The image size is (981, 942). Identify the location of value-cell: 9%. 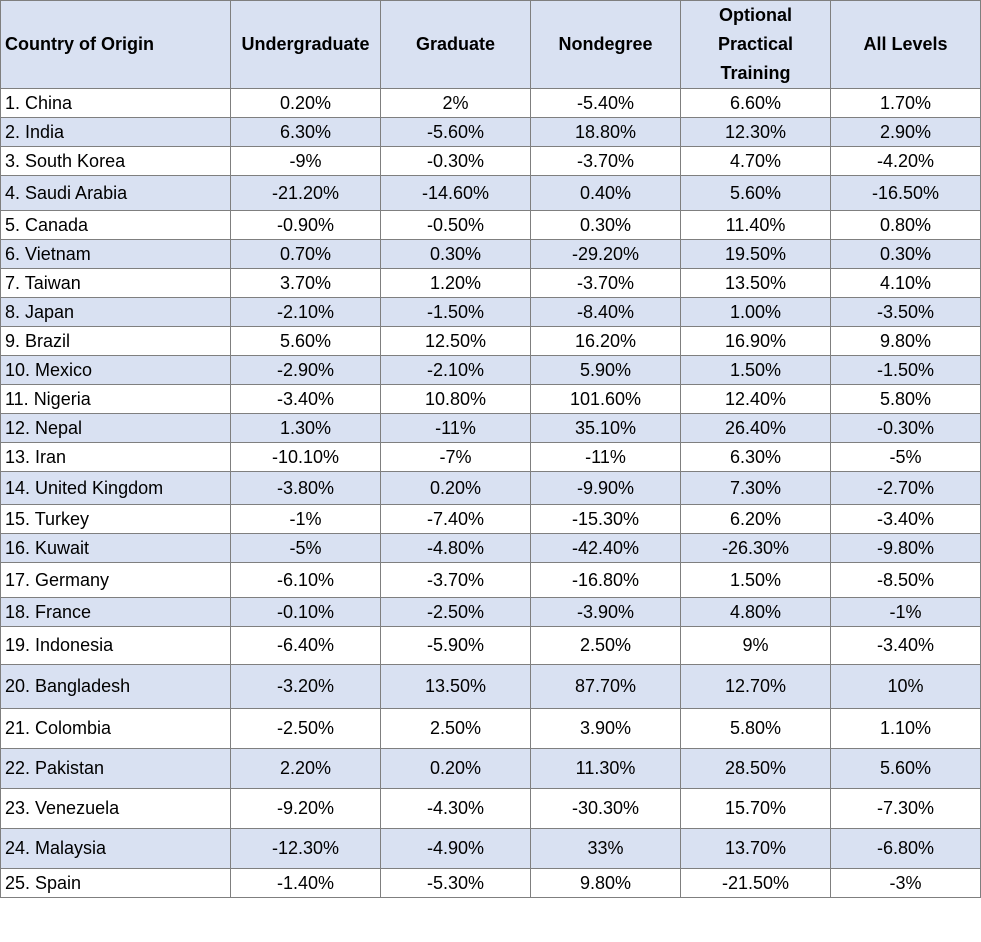
(755, 645).